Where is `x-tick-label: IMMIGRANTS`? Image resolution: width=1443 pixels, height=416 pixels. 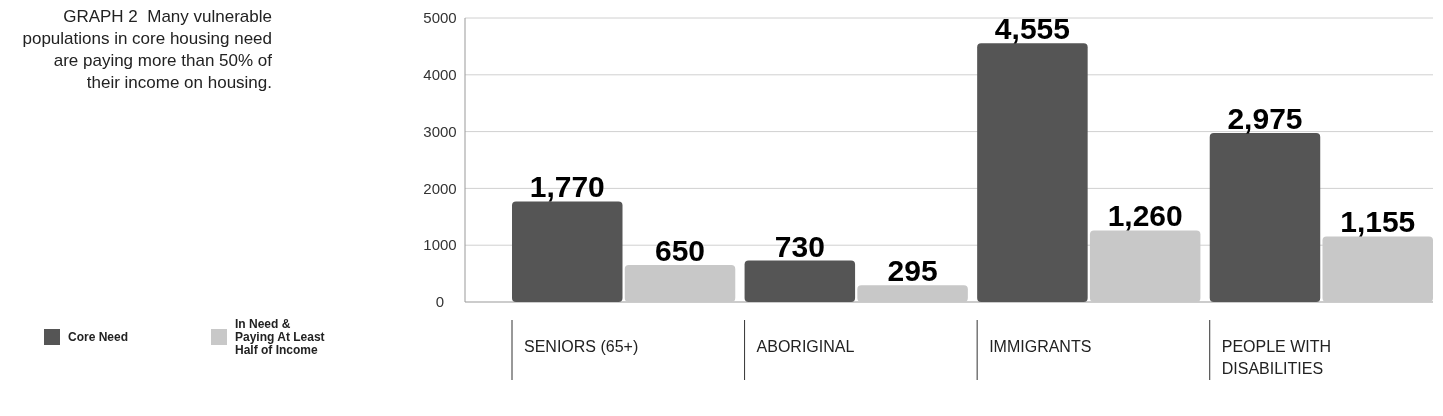 x-tick-label: IMMIGRANTS is located at coordinates (1040, 346).